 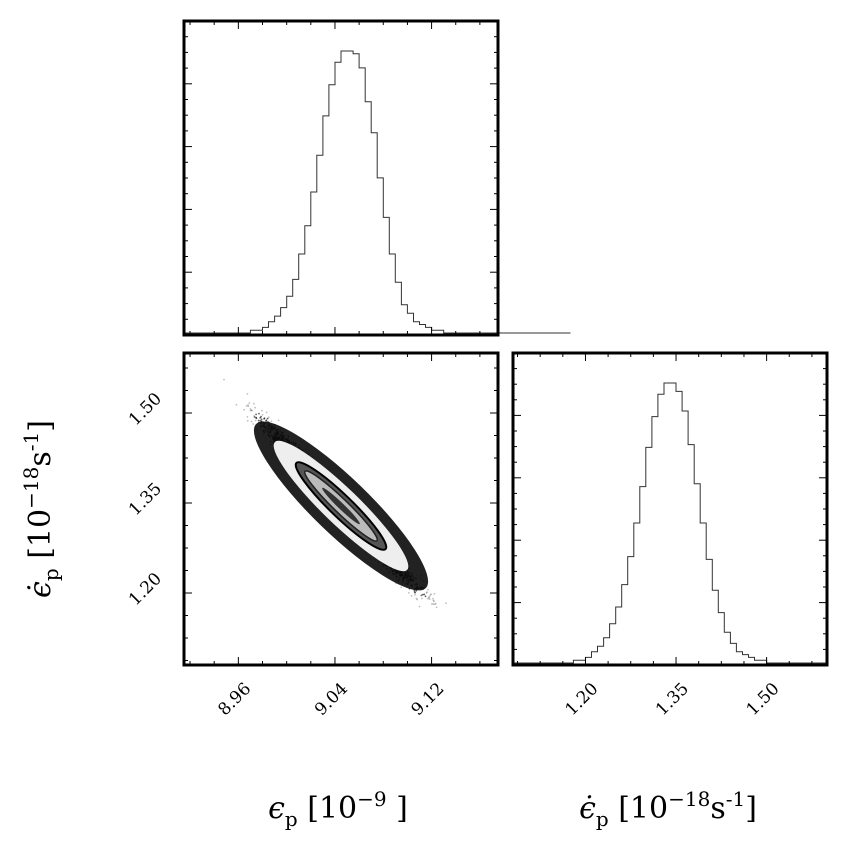 What do you see at coordinates (341, 509) in the screenshot?
I see `joint-panel` at bounding box center [341, 509].